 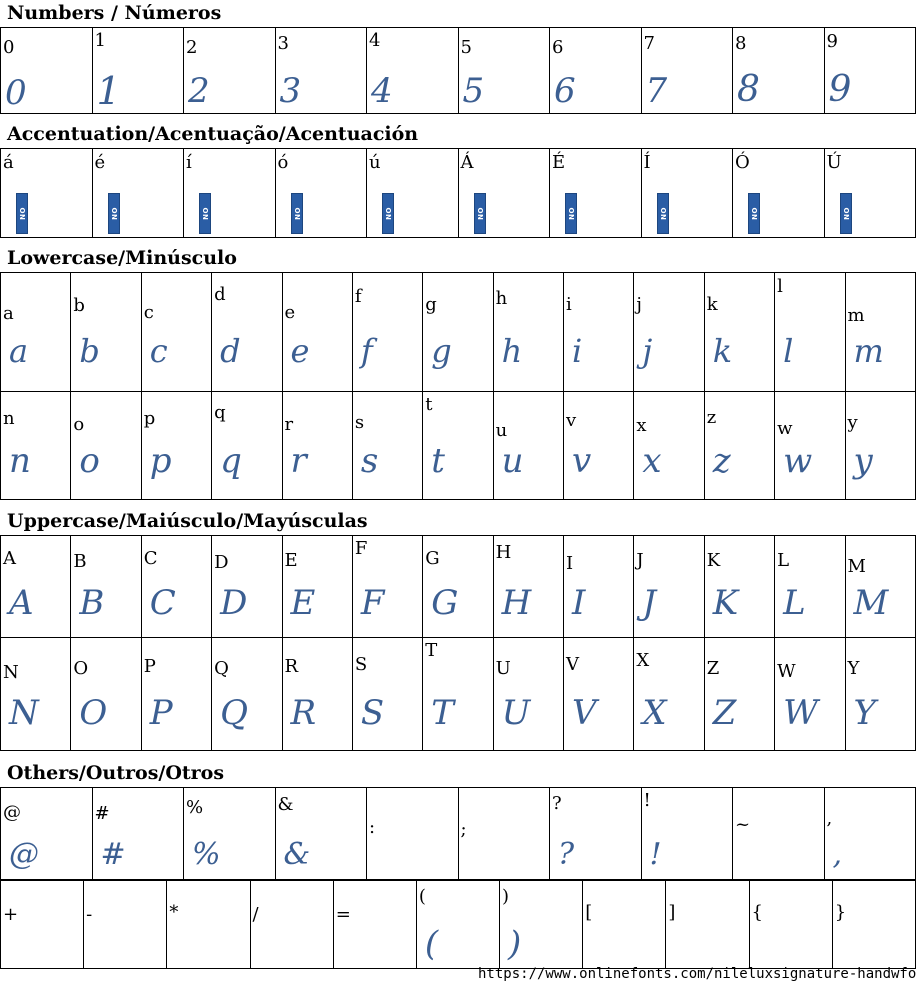 I want to click on char-label: j, so click(x=639, y=304).